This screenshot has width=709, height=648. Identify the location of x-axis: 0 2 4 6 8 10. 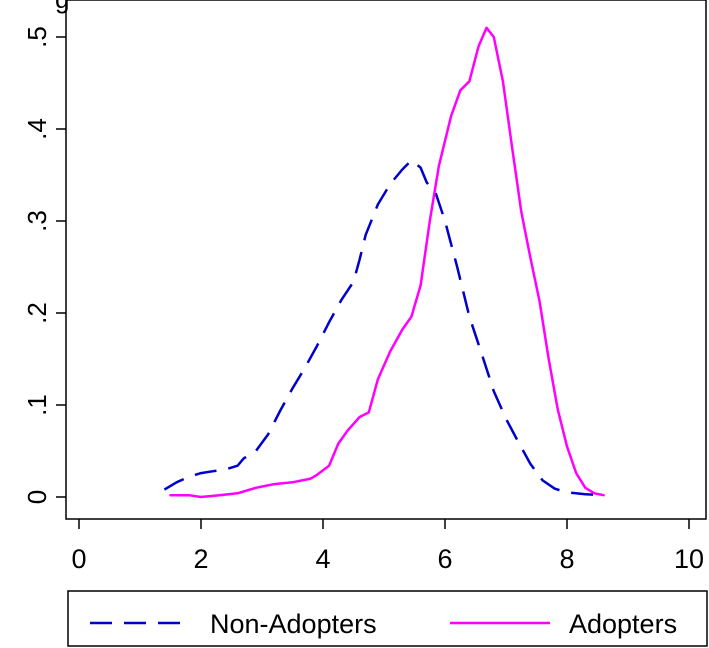
(387, 546).